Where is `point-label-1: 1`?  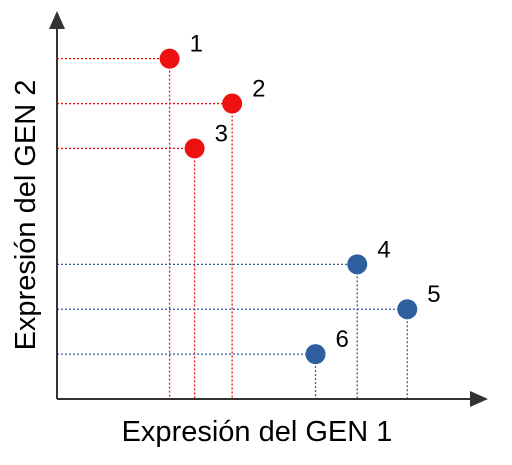 point-label-1: 1 is located at coordinates (196, 44).